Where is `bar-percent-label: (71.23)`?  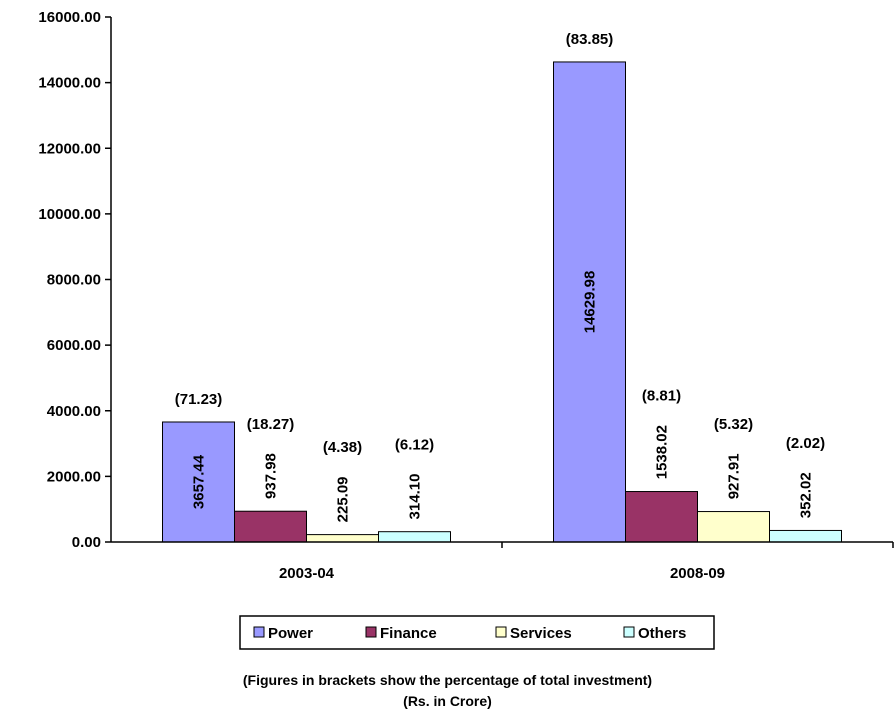
bar-percent-label: (71.23) is located at coordinates (199, 399).